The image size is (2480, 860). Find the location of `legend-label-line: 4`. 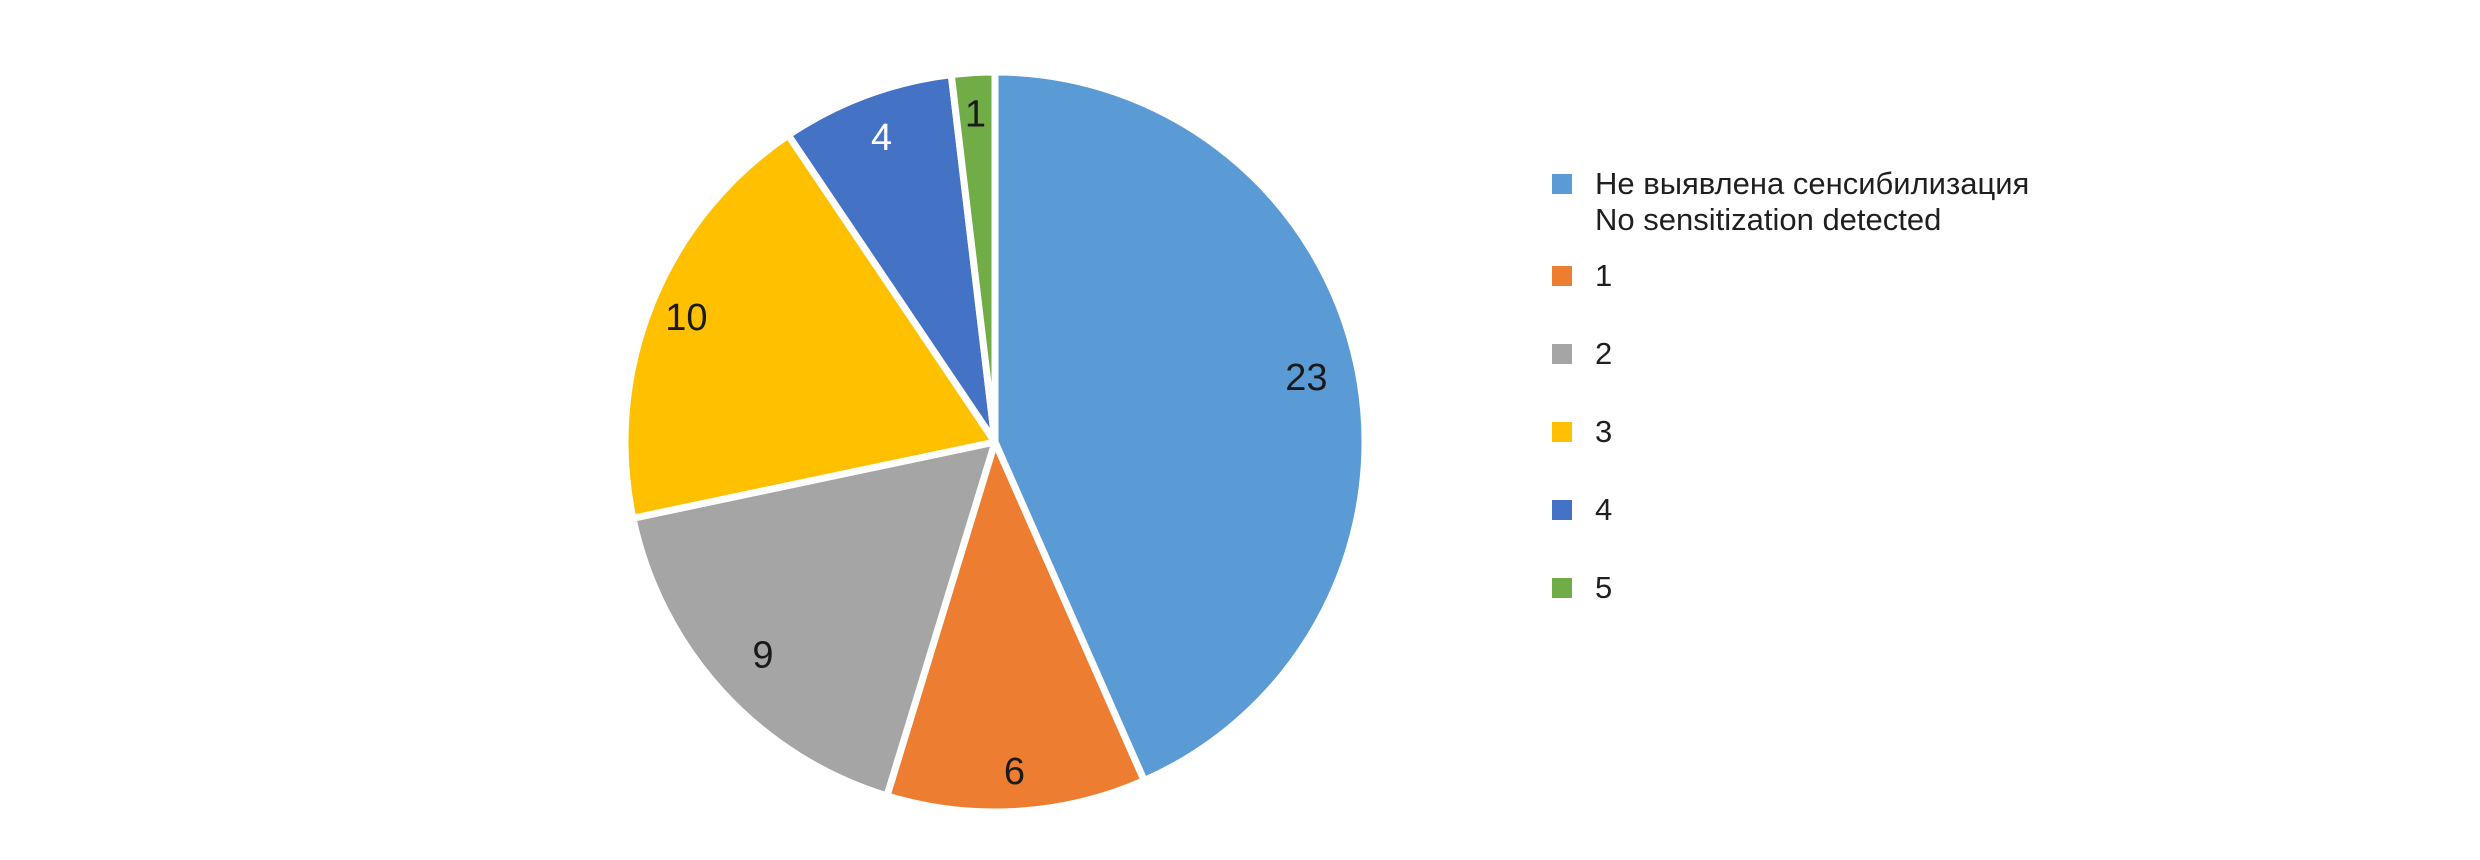

legend-label-line: 4 is located at coordinates (1604, 509).